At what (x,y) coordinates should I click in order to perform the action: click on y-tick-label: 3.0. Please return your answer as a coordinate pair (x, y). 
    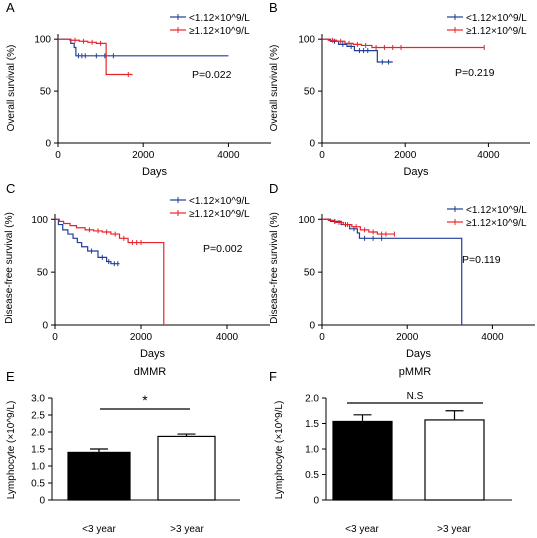
    Looking at the image, I should click on (38, 399).